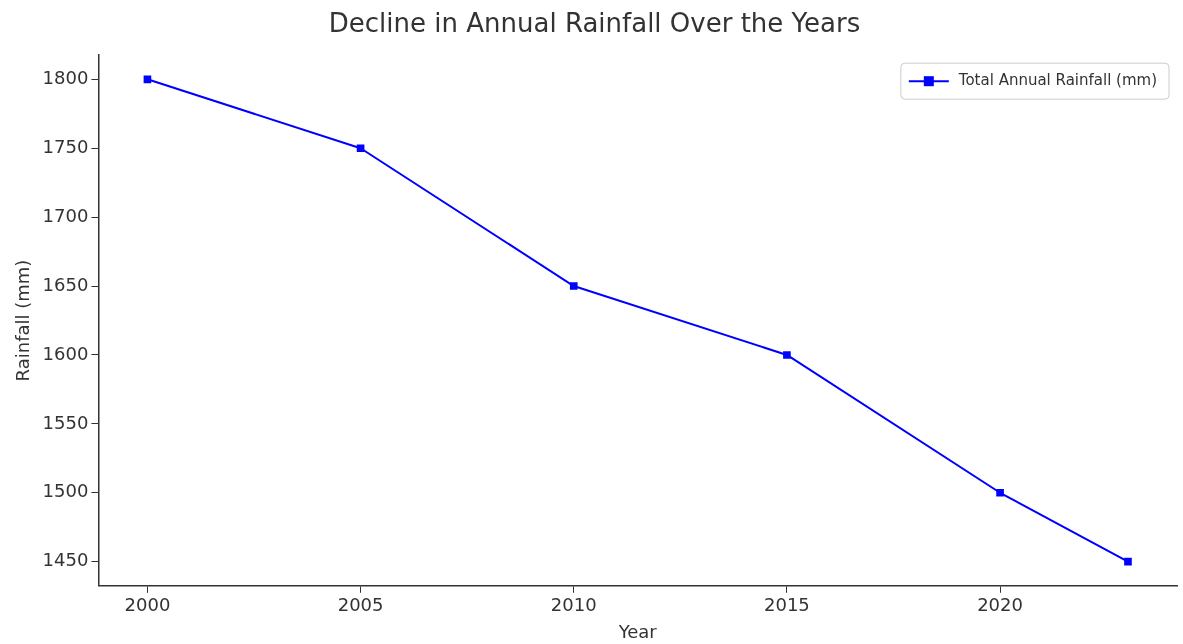 This screenshot has height=644, width=1183. What do you see at coordinates (65, 77) in the screenshot?
I see `y-tick-label: 1800` at bounding box center [65, 77].